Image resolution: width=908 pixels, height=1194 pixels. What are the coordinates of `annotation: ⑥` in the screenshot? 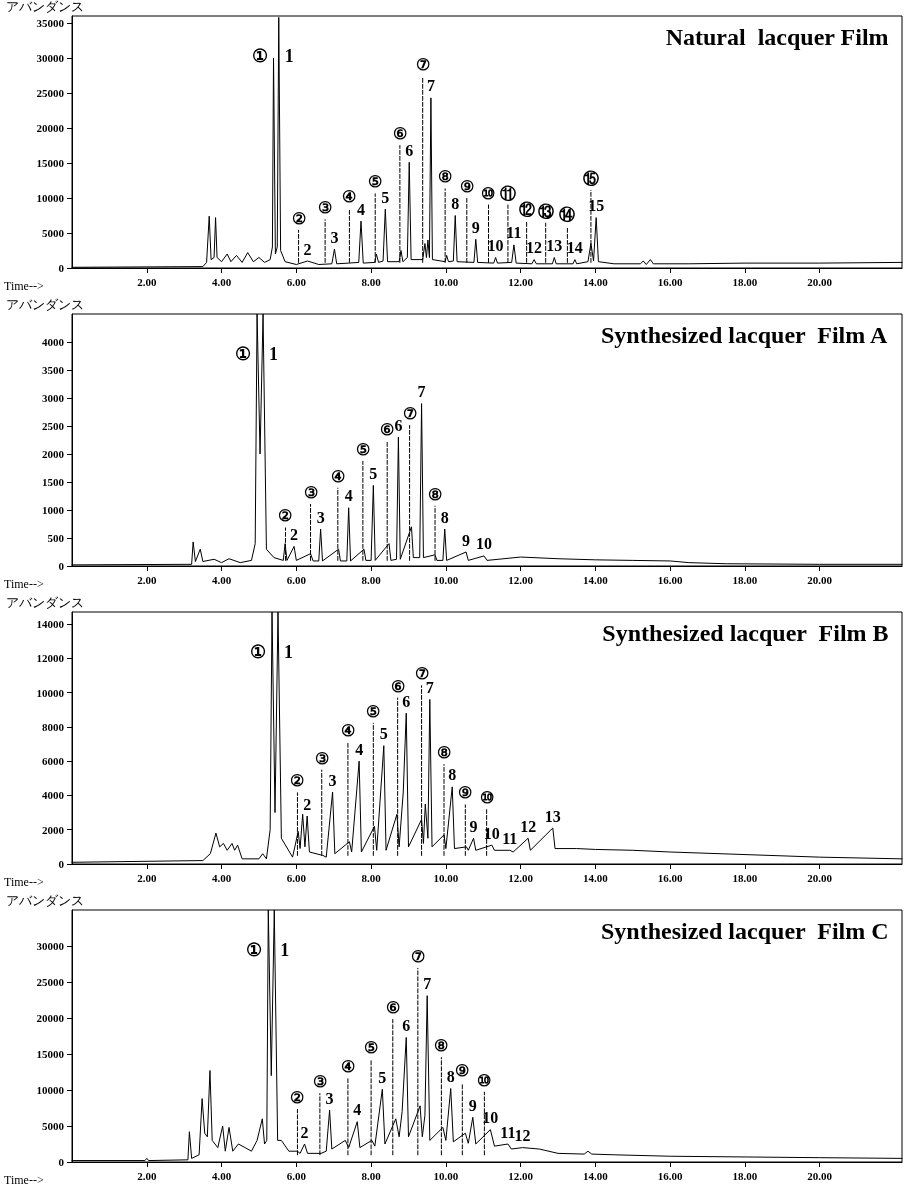 It's located at (387, 430).